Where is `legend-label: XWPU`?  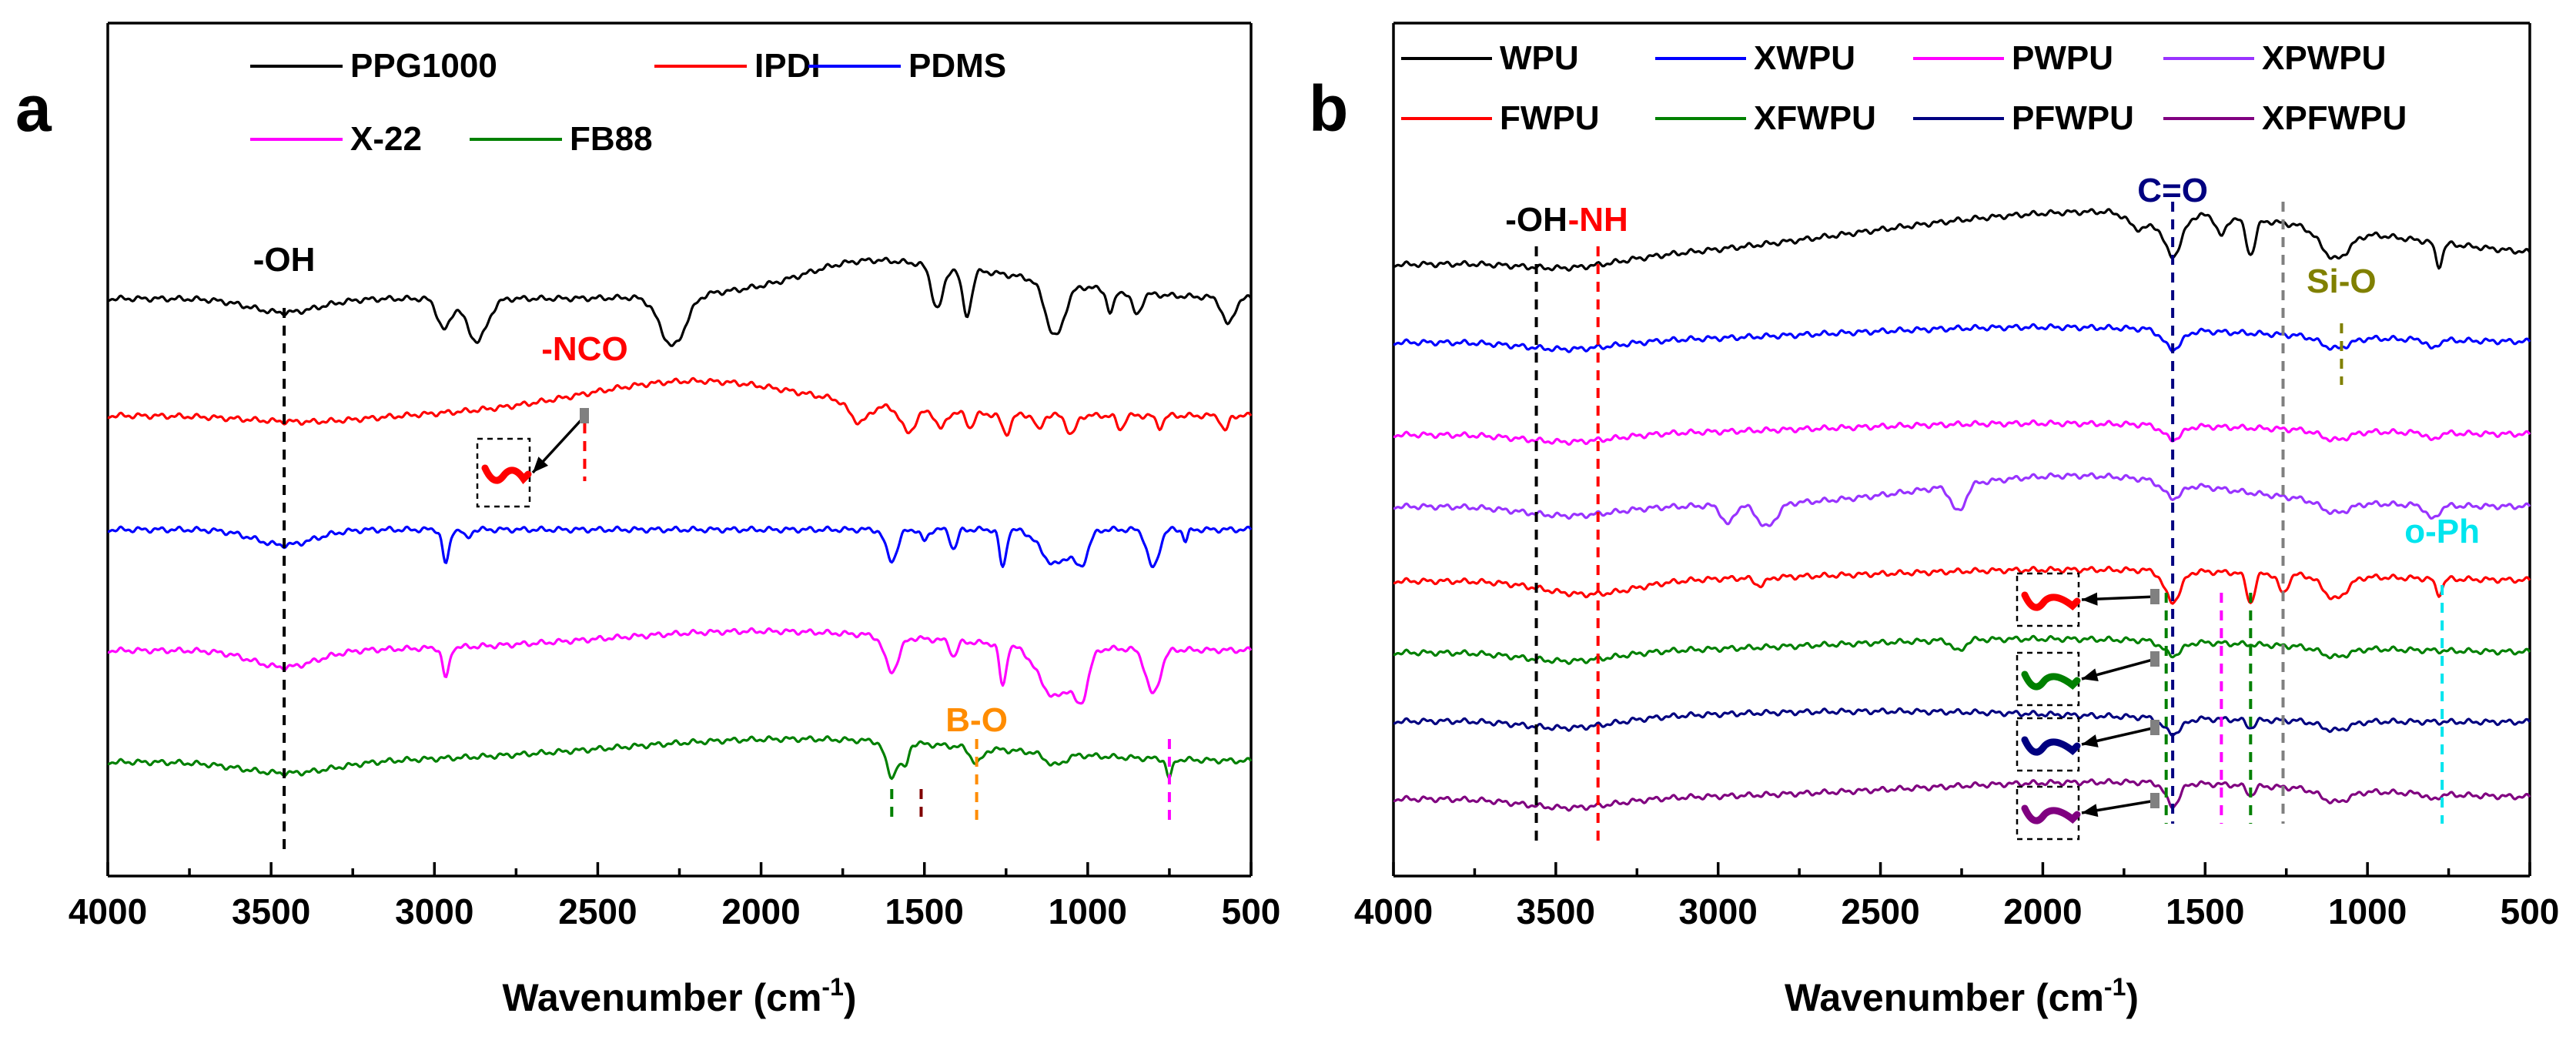 legend-label: XWPU is located at coordinates (1805, 58).